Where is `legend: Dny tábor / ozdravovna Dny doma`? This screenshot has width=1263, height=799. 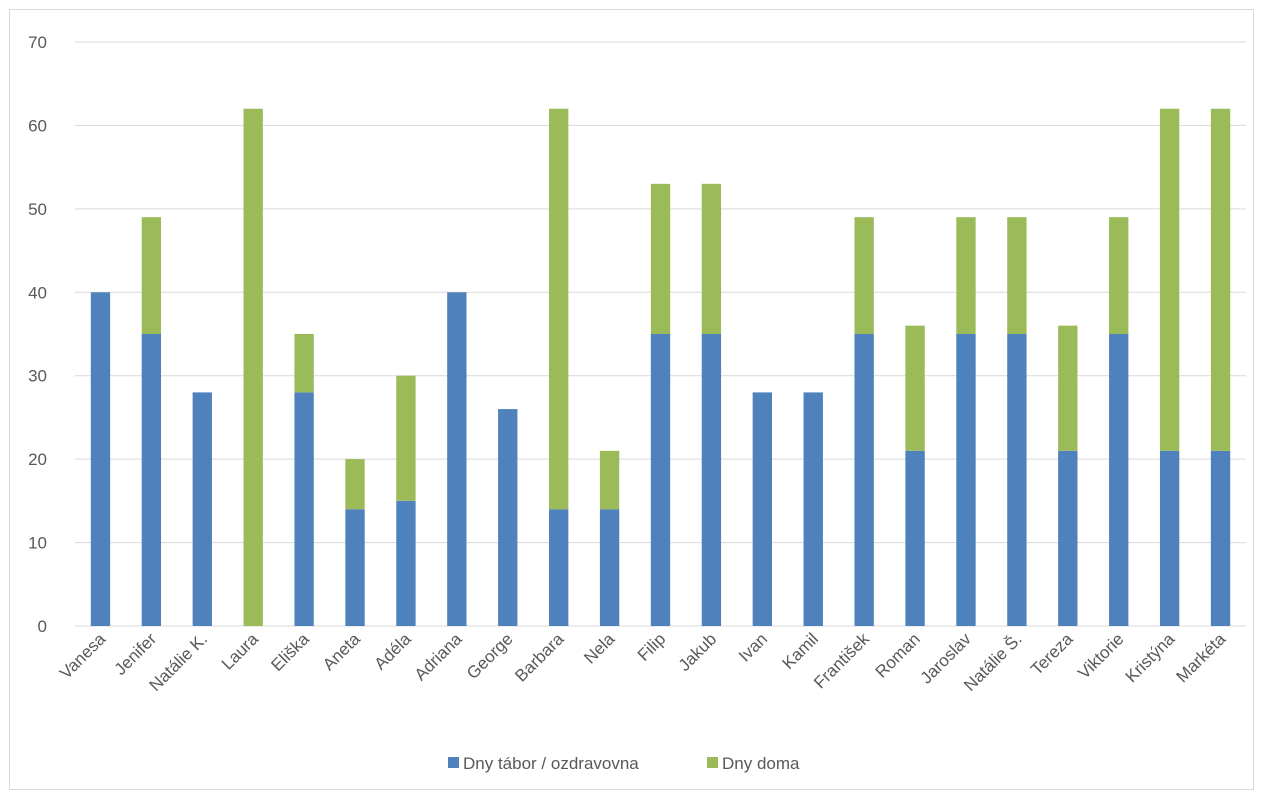
legend: Dny tábor / ozdravovna Dny doma is located at coordinates (624, 763).